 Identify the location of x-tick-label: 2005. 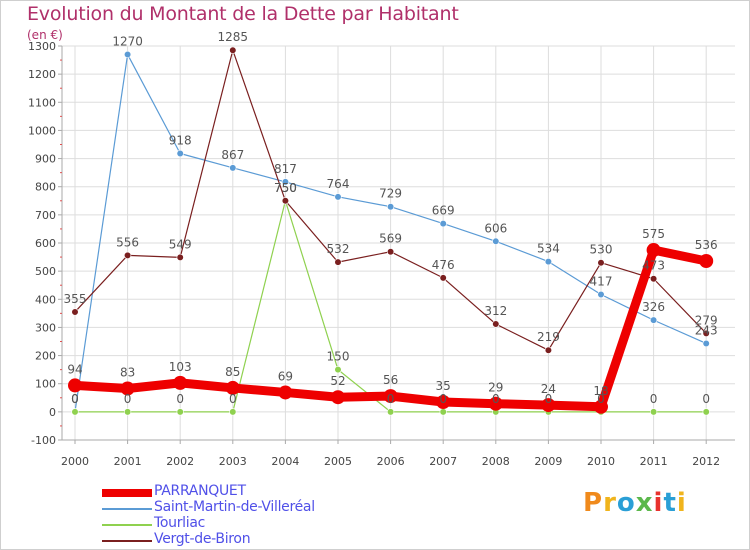
(338, 461).